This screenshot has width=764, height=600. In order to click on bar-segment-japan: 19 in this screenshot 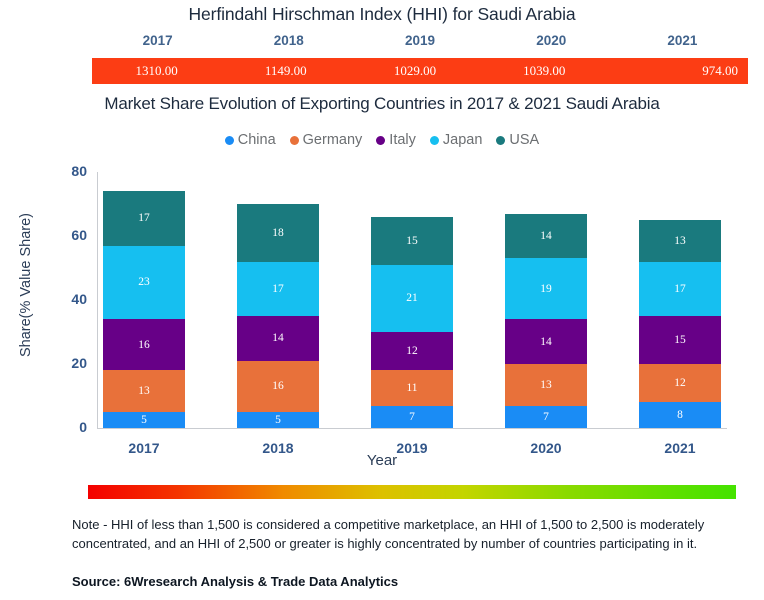, I will do `click(546, 289)`.